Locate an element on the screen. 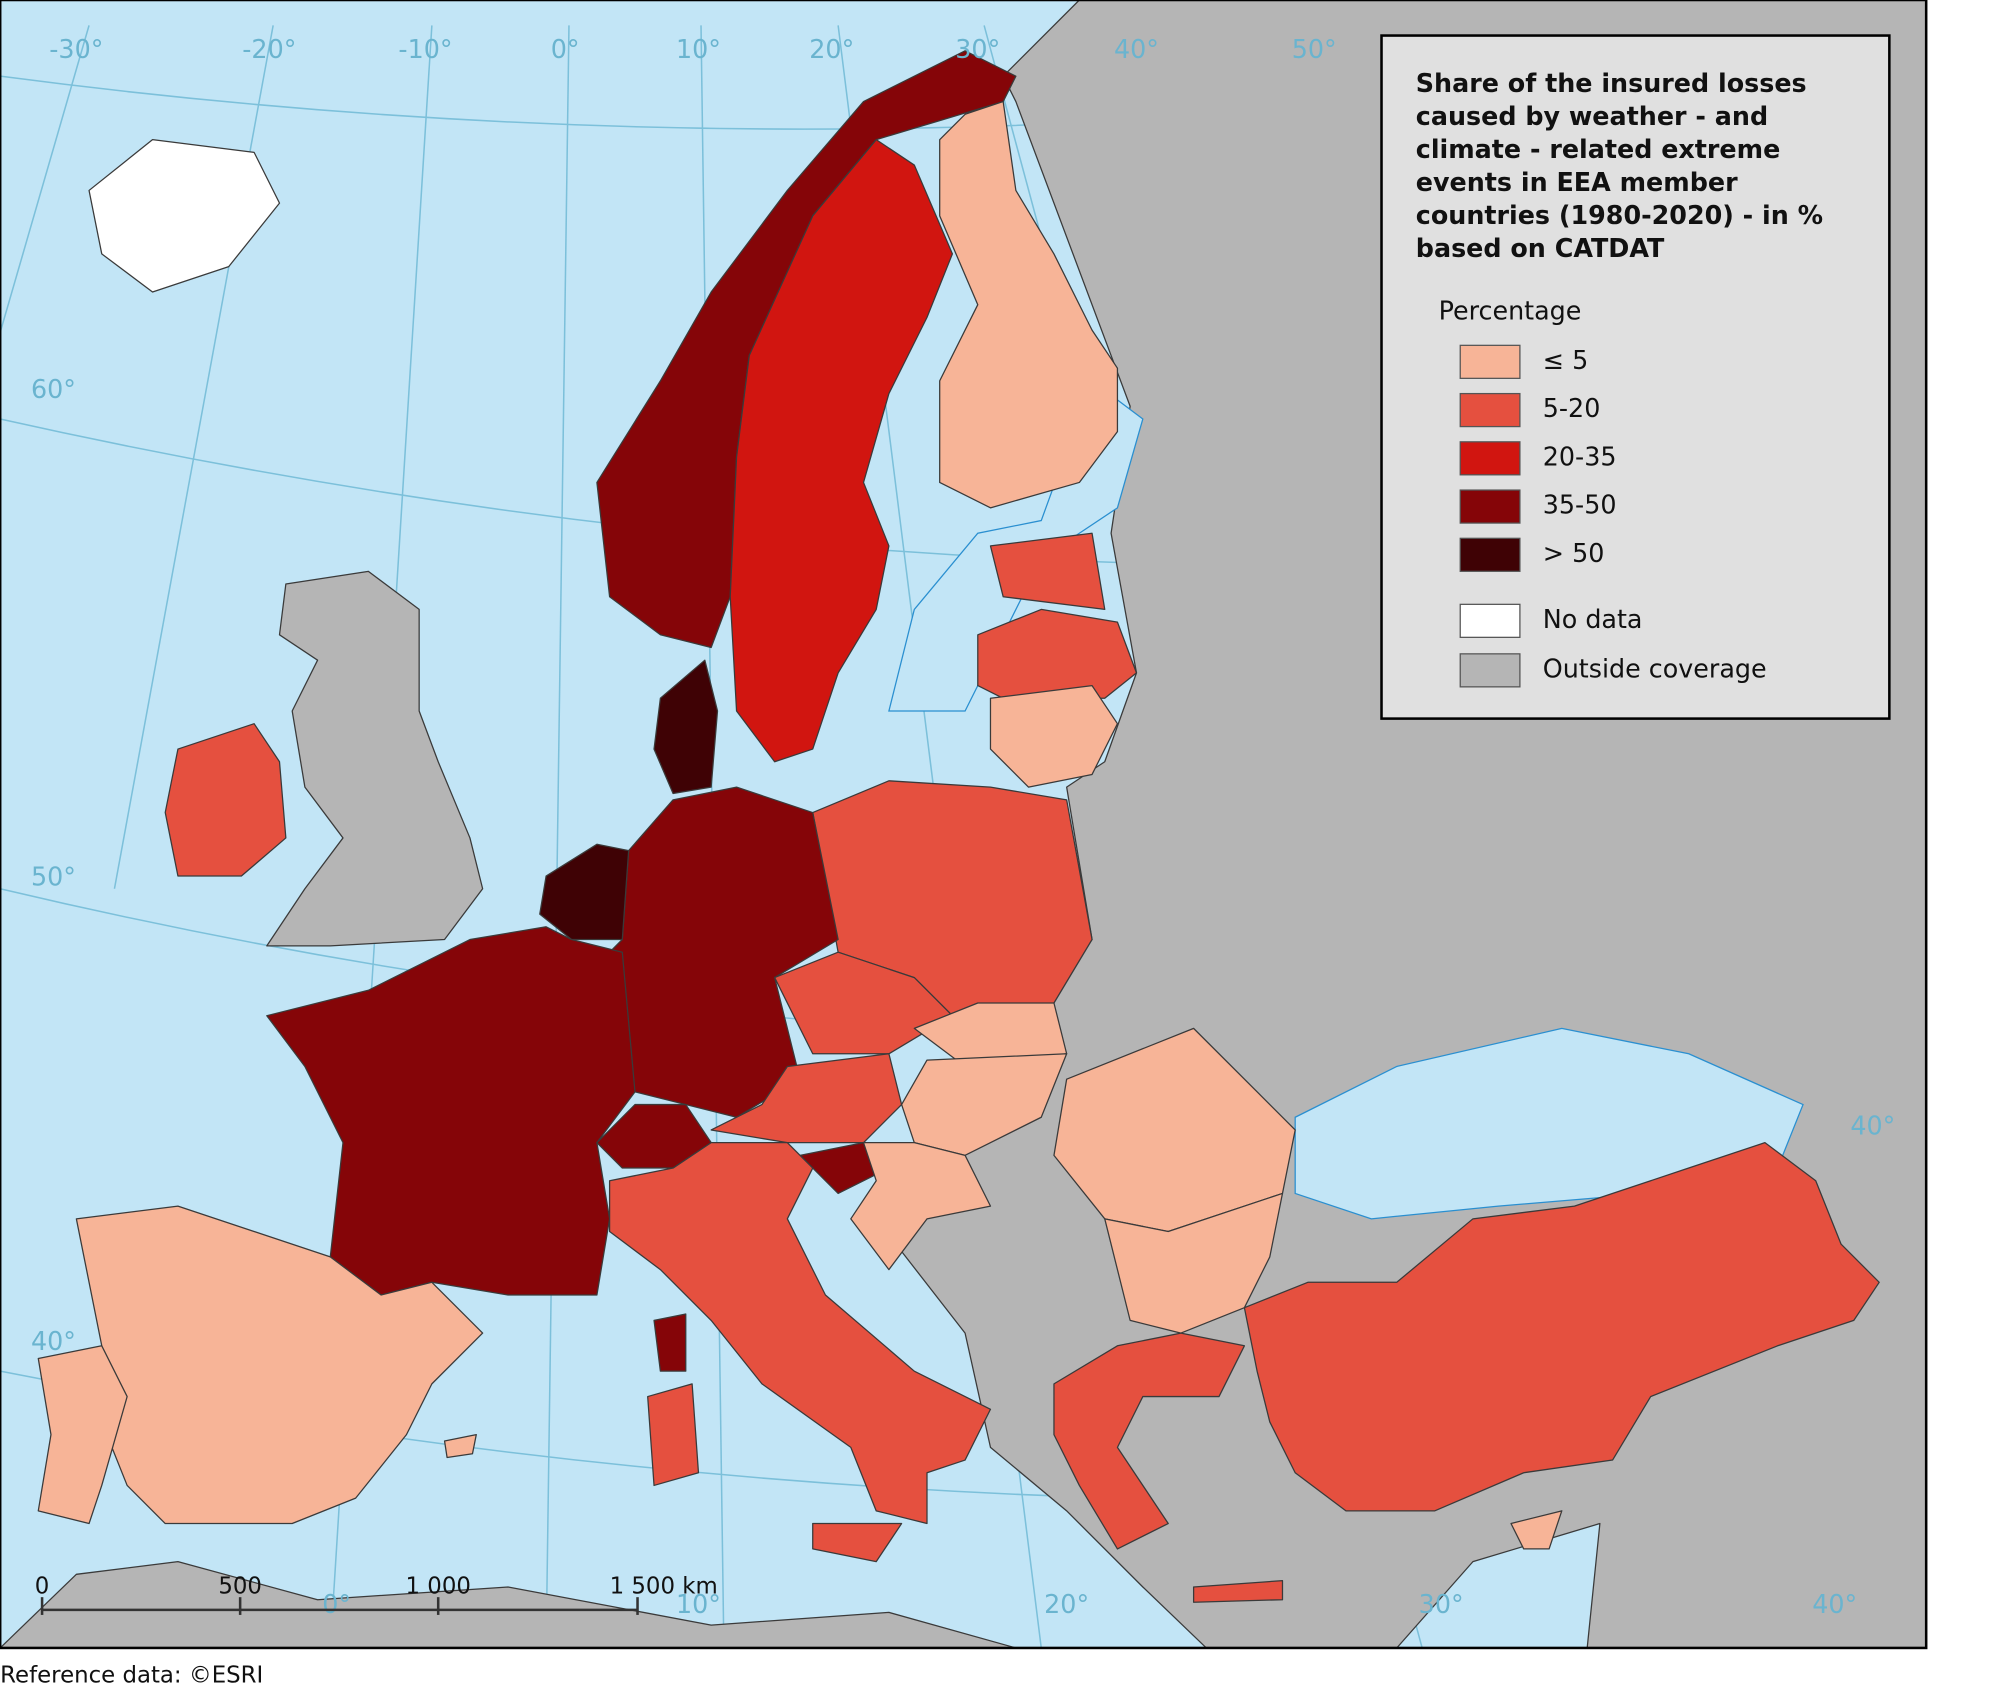 This screenshot has height=1700, width=2000. crete is located at coordinates (1238, 1591).